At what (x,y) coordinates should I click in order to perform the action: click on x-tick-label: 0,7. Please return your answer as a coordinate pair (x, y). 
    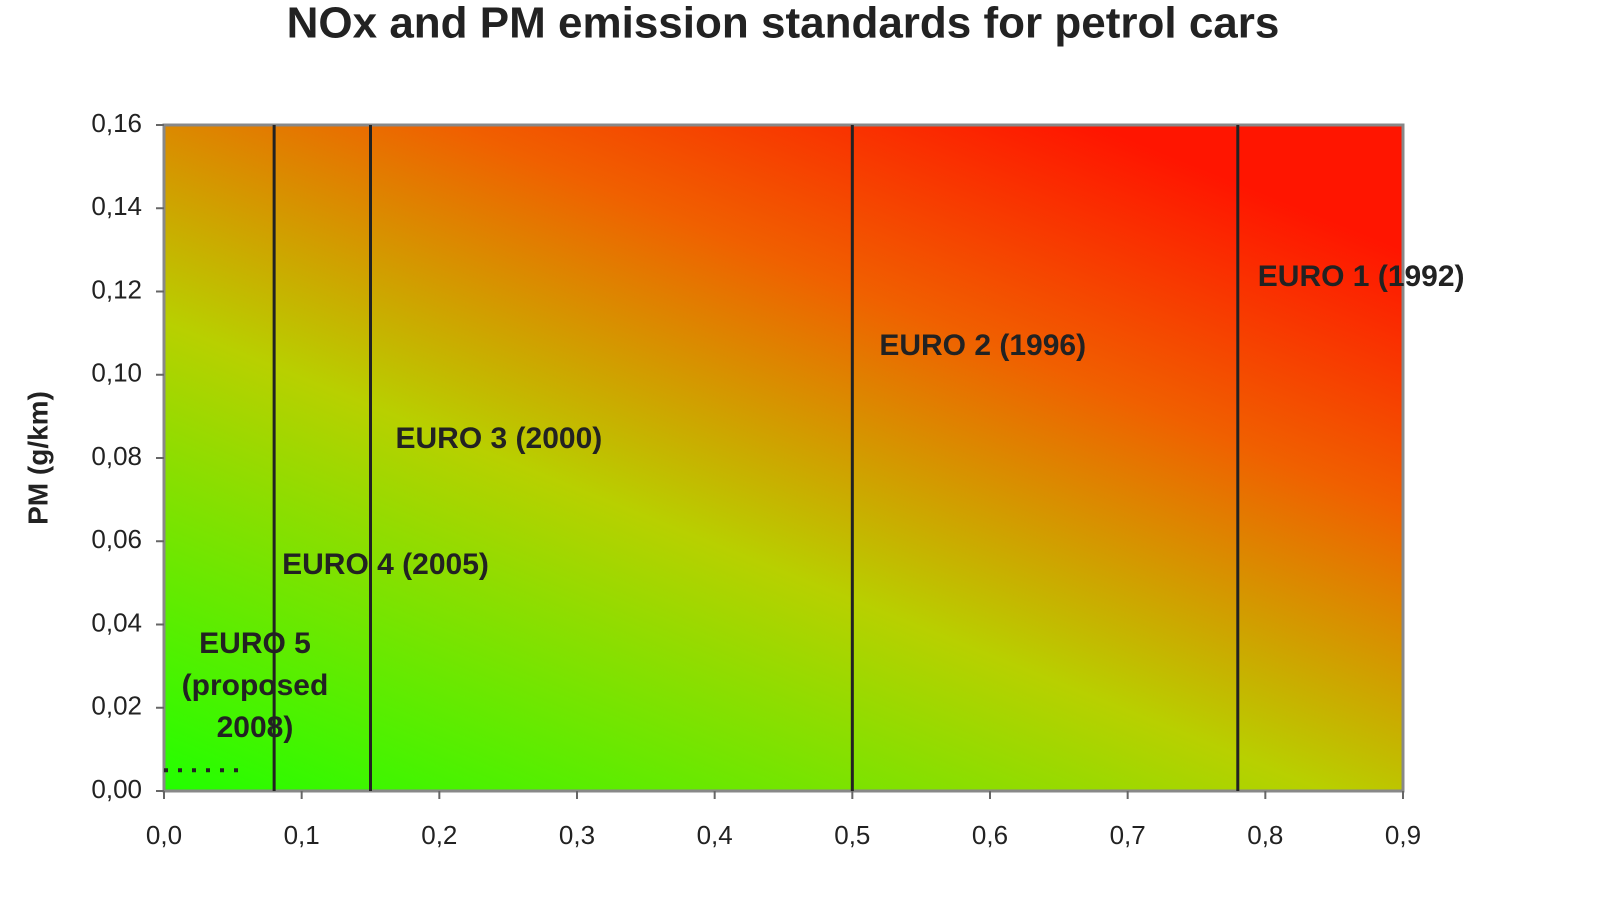
    Looking at the image, I should click on (1128, 835).